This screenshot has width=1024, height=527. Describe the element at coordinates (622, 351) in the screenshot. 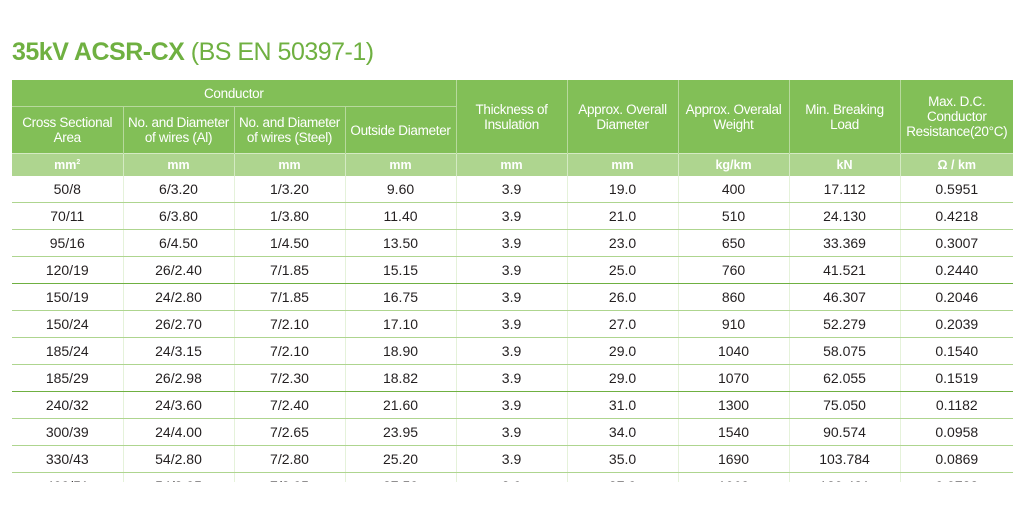

I see `cell-overall-diameter: 29.0` at that location.